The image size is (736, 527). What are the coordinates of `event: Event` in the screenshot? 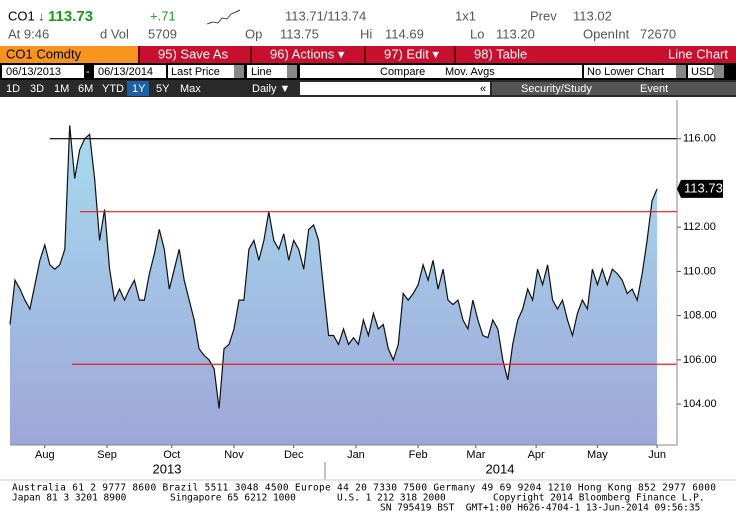 It's located at (654, 89).